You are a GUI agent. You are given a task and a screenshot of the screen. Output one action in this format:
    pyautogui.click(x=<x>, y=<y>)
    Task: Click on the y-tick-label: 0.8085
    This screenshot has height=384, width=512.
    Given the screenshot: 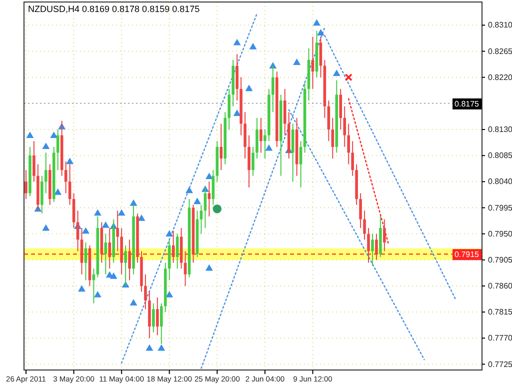 What is the action you would take?
    pyautogui.click(x=500, y=155)
    